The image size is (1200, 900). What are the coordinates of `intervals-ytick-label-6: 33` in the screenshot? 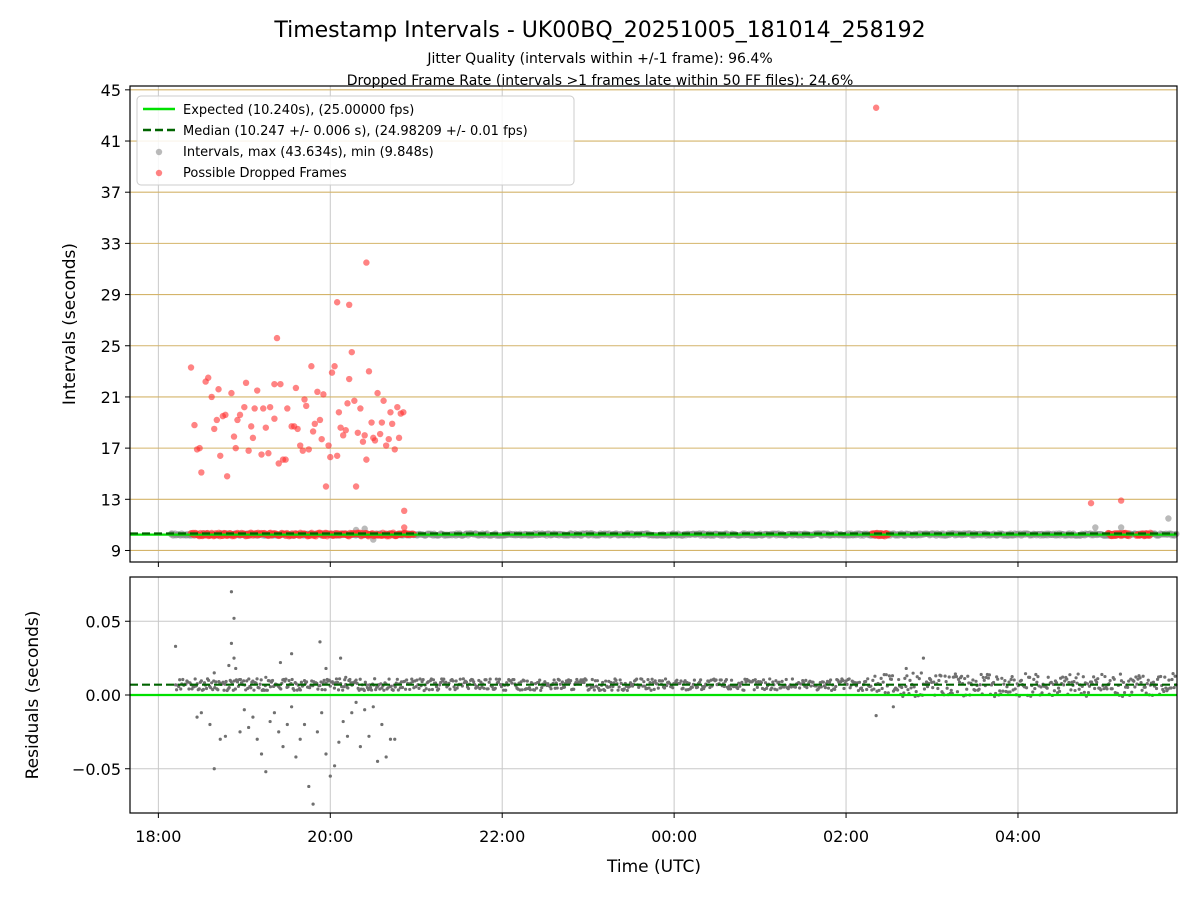 It's located at (111, 243).